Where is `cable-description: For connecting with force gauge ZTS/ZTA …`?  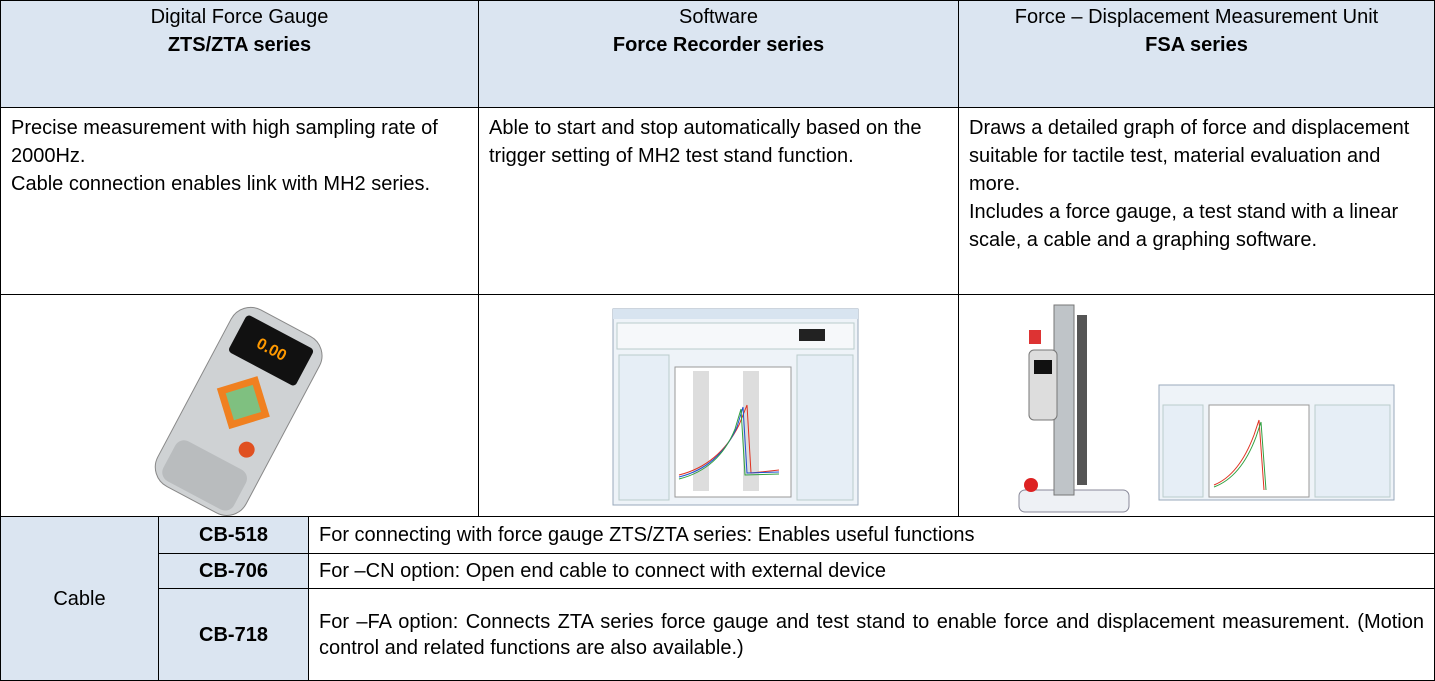
cable-description: For connecting with force gauge ZTS/ZTA … is located at coordinates (647, 535).